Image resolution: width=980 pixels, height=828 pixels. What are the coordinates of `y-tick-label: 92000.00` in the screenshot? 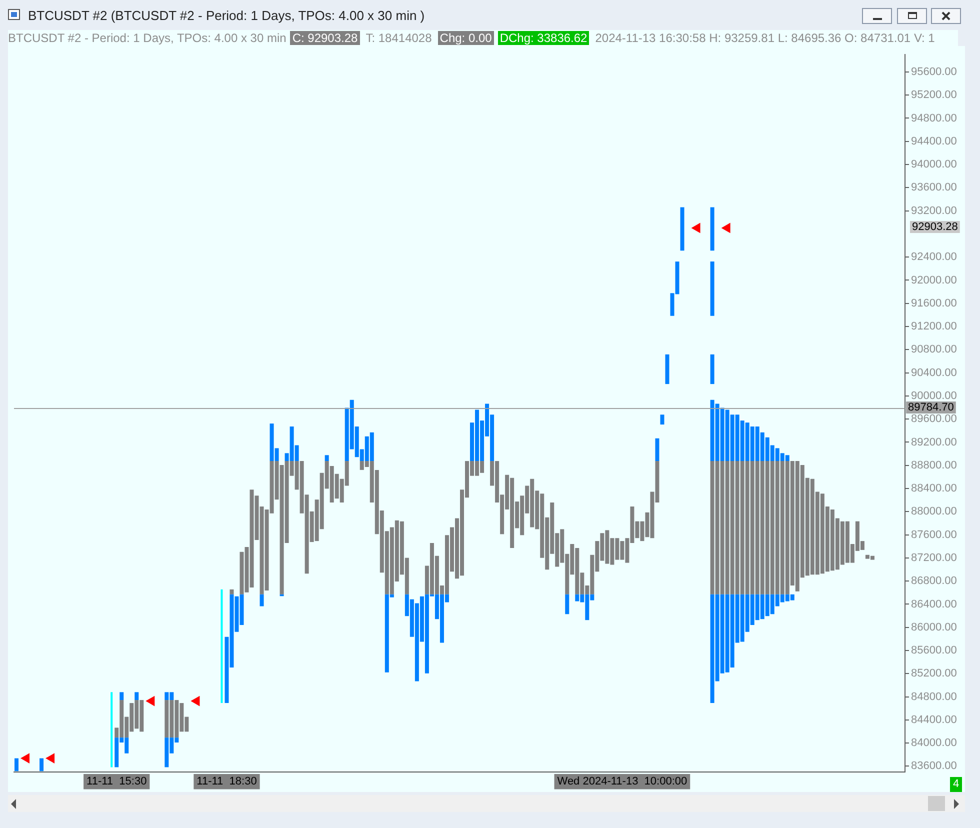 It's located at (934, 280).